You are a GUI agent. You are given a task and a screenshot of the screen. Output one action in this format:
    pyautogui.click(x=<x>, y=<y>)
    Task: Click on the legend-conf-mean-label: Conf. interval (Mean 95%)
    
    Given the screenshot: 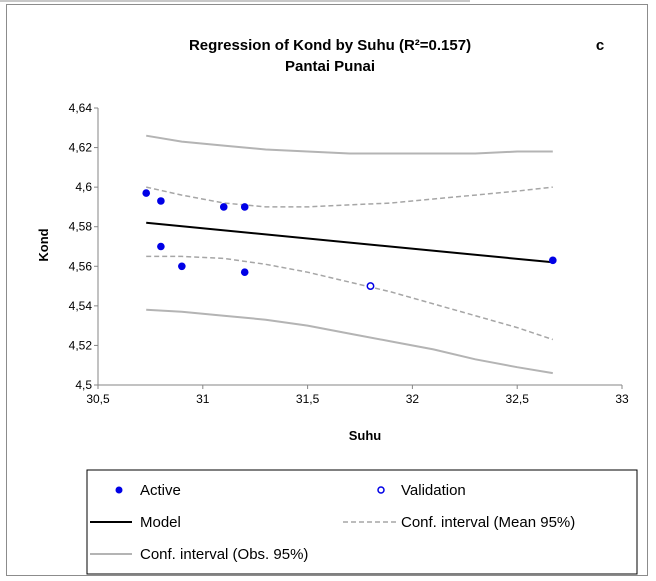 What is the action you would take?
    pyautogui.click(x=488, y=522)
    